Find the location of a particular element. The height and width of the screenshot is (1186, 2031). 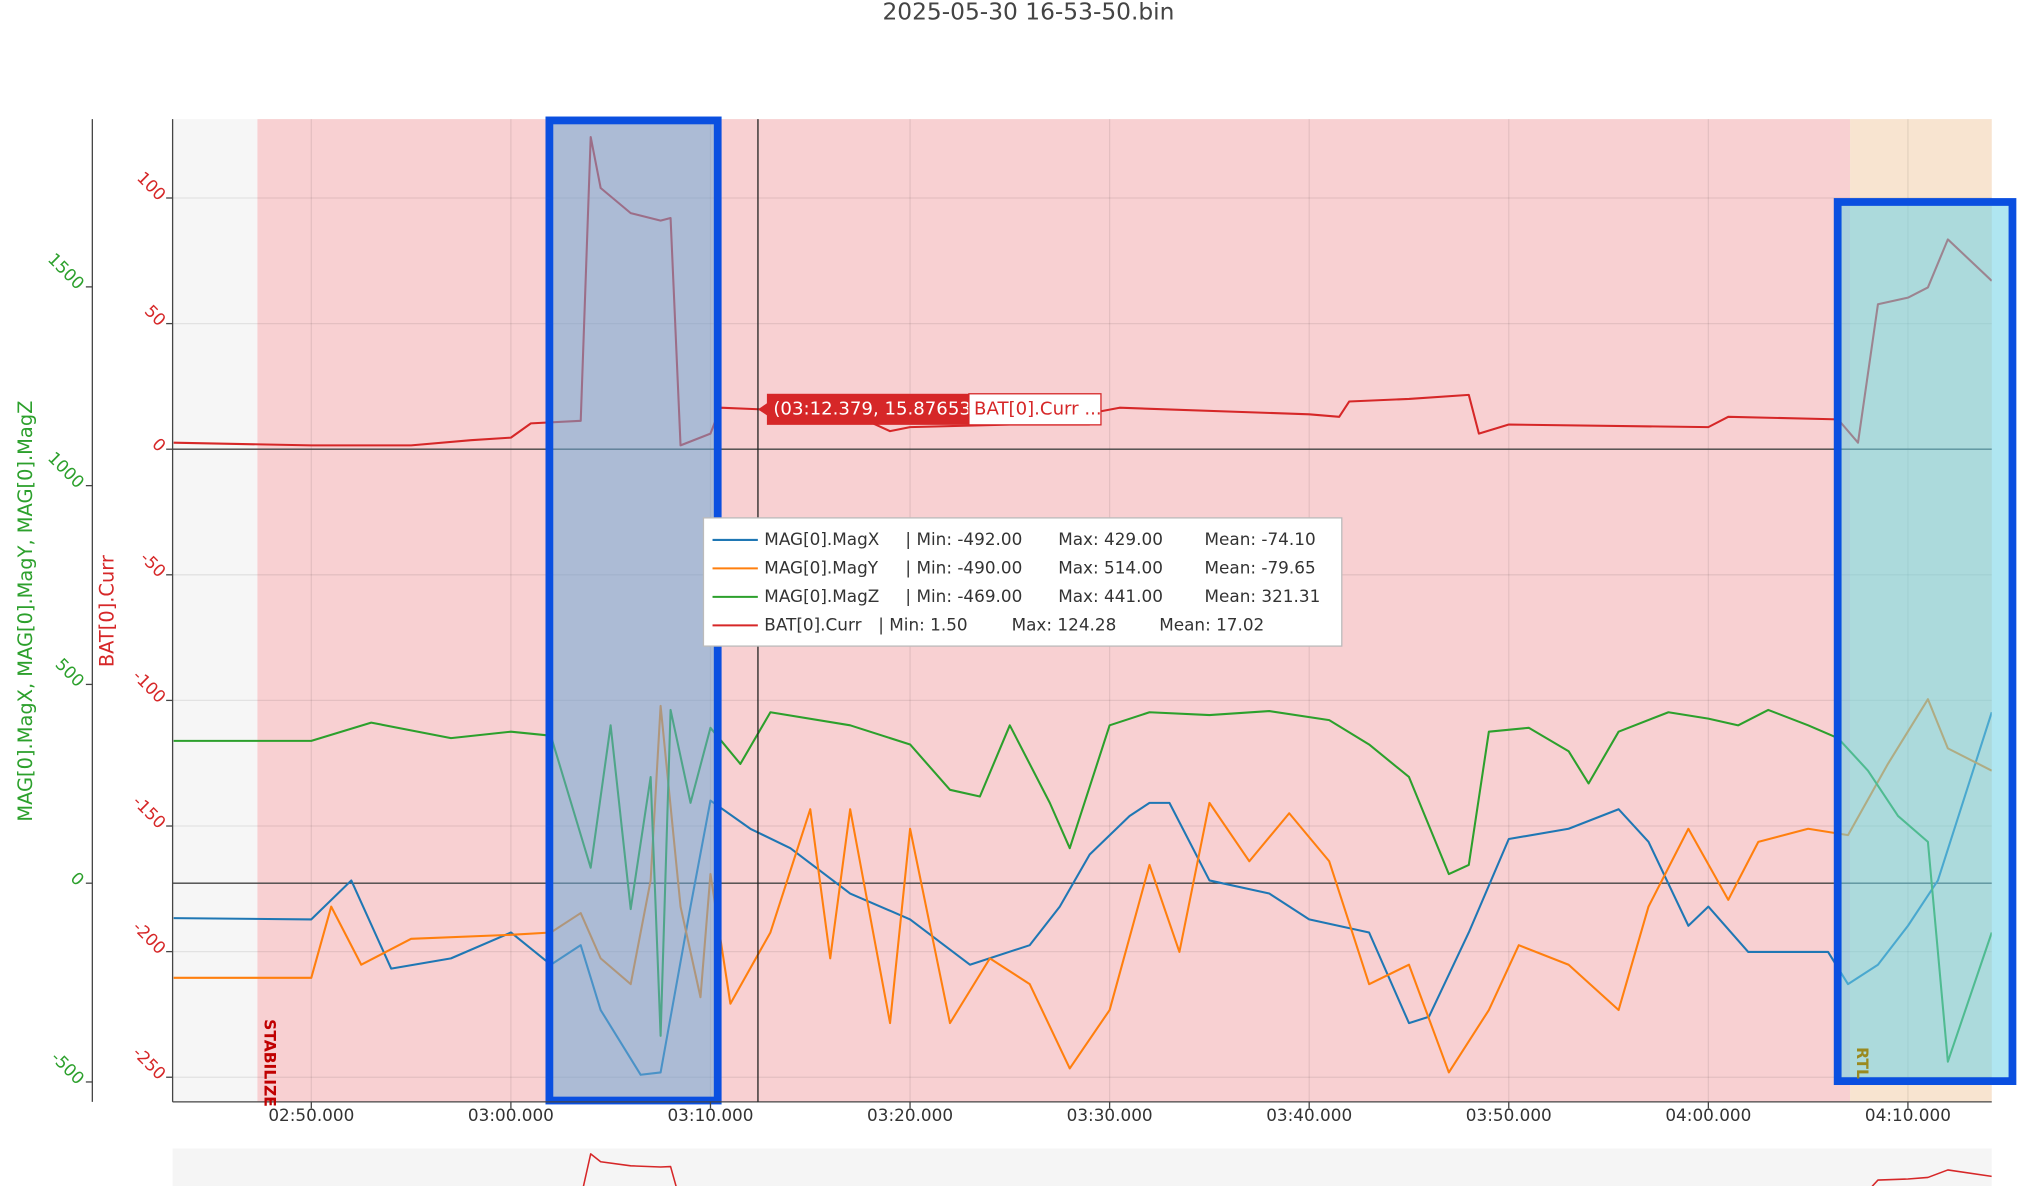

y-tick-label: 1000 is located at coordinates (66, 470).